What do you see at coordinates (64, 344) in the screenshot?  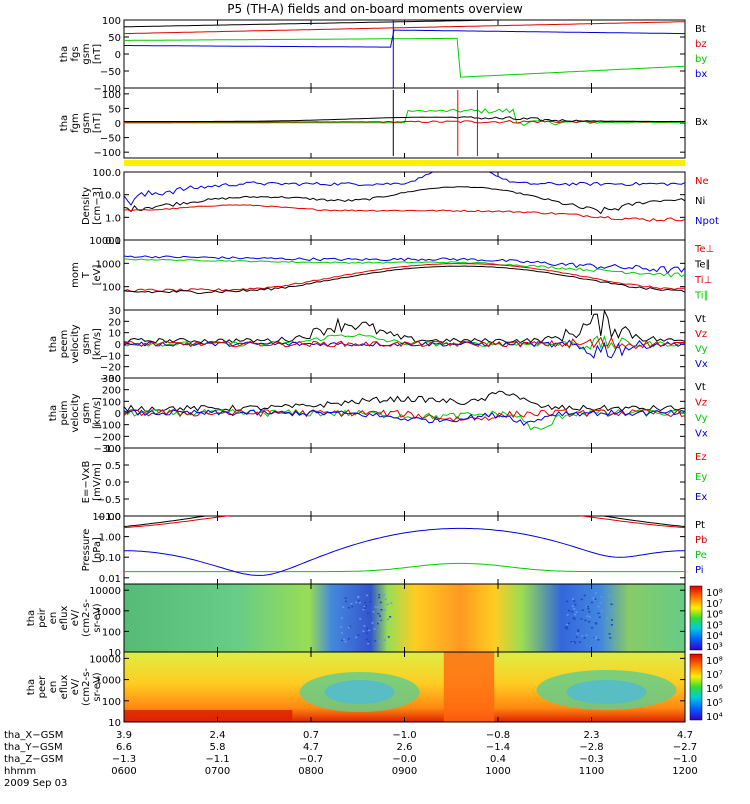 I see `ylabel-line: peem` at bounding box center [64, 344].